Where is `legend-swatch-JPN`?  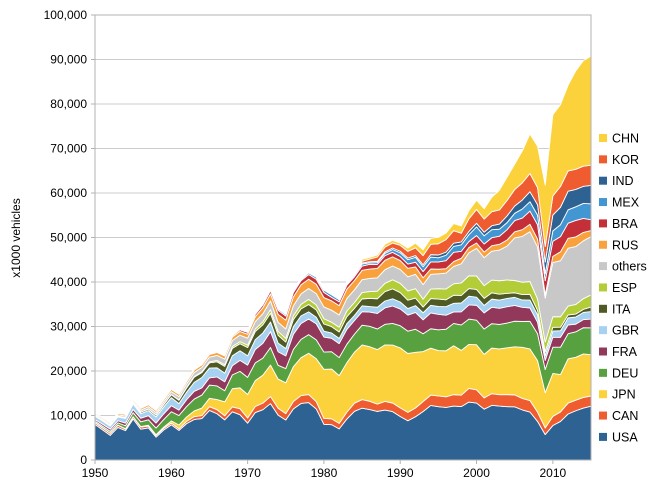
legend-swatch-JPN is located at coordinates (603, 394).